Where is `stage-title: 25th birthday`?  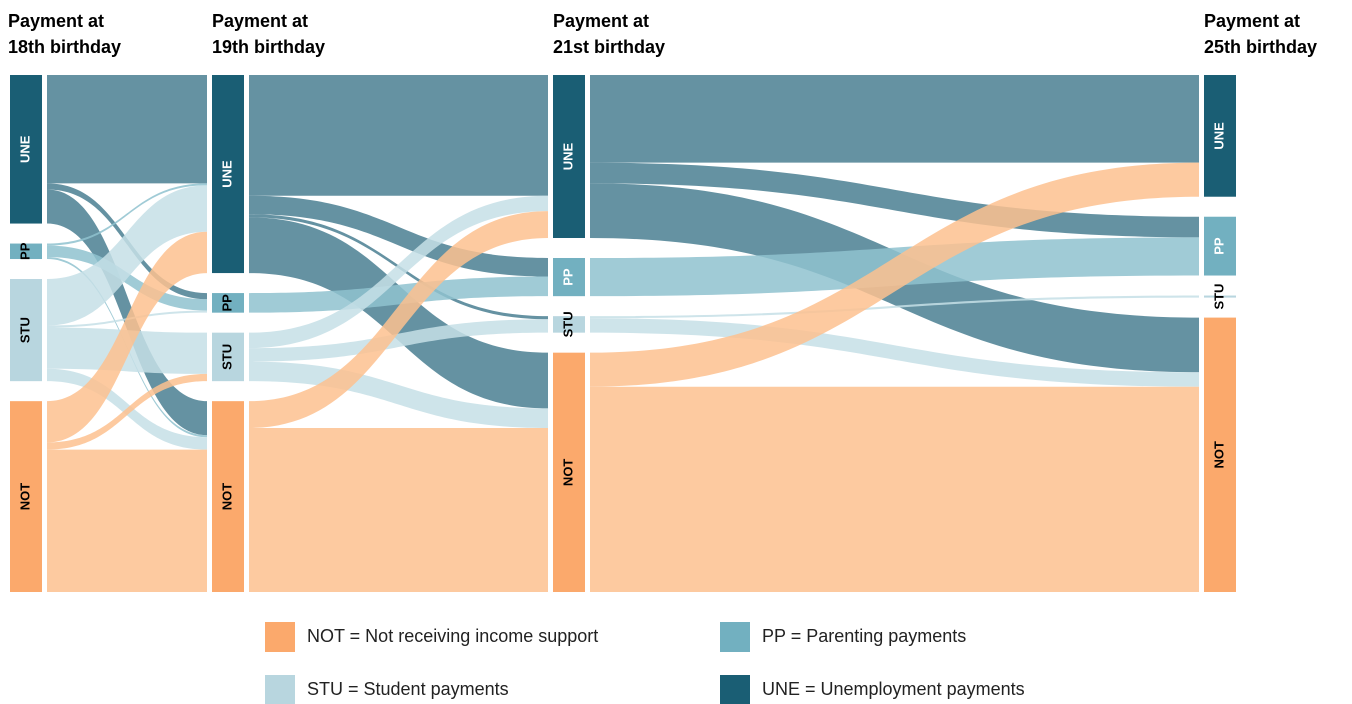 stage-title: 25th birthday is located at coordinates (1260, 47).